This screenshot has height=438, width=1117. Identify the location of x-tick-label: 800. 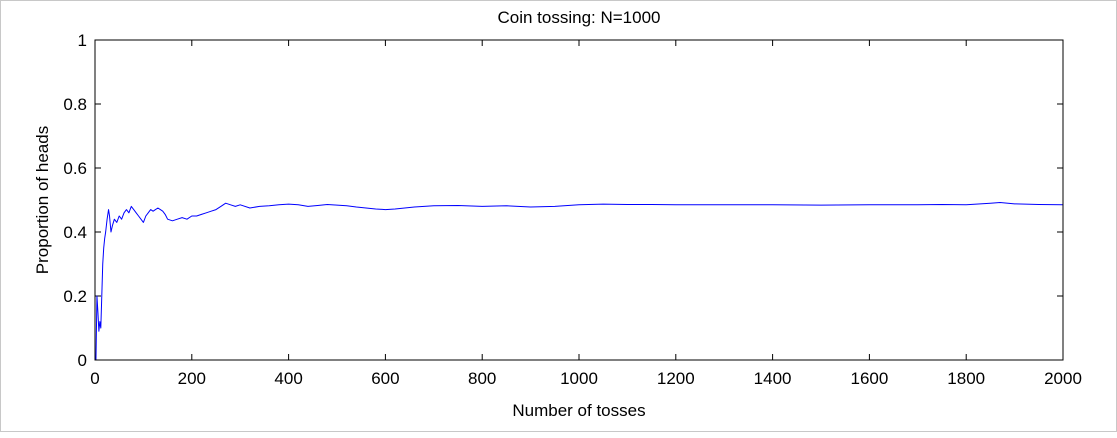
(482, 378).